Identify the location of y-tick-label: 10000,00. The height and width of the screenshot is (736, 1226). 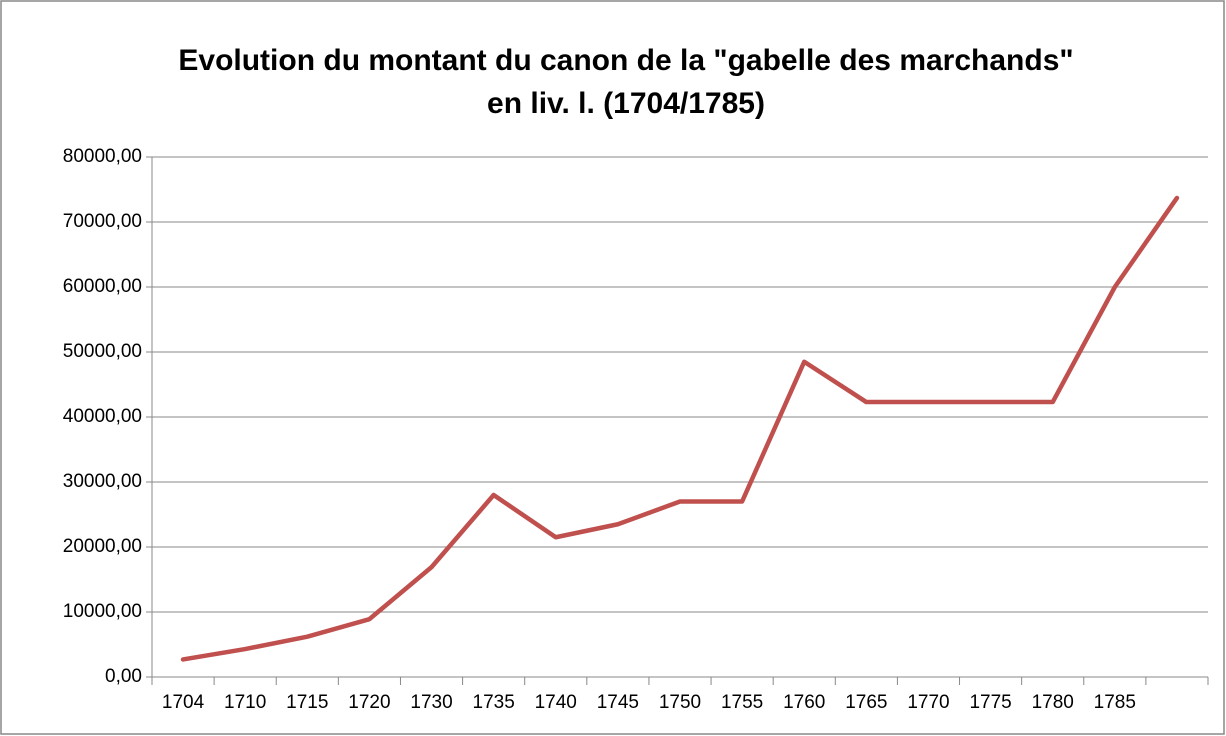
(102, 611).